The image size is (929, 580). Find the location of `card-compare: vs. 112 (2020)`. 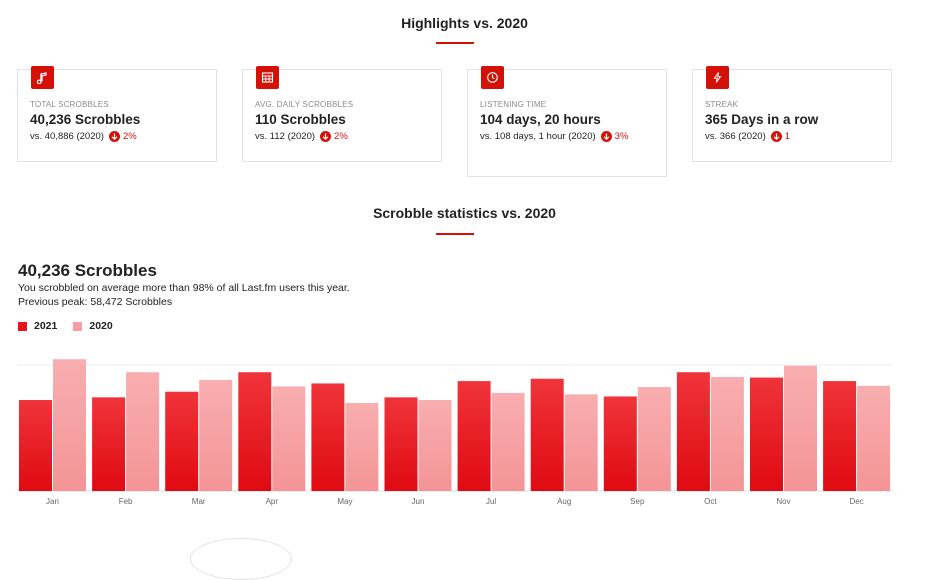

card-compare: vs. 112 (2020) is located at coordinates (285, 136).